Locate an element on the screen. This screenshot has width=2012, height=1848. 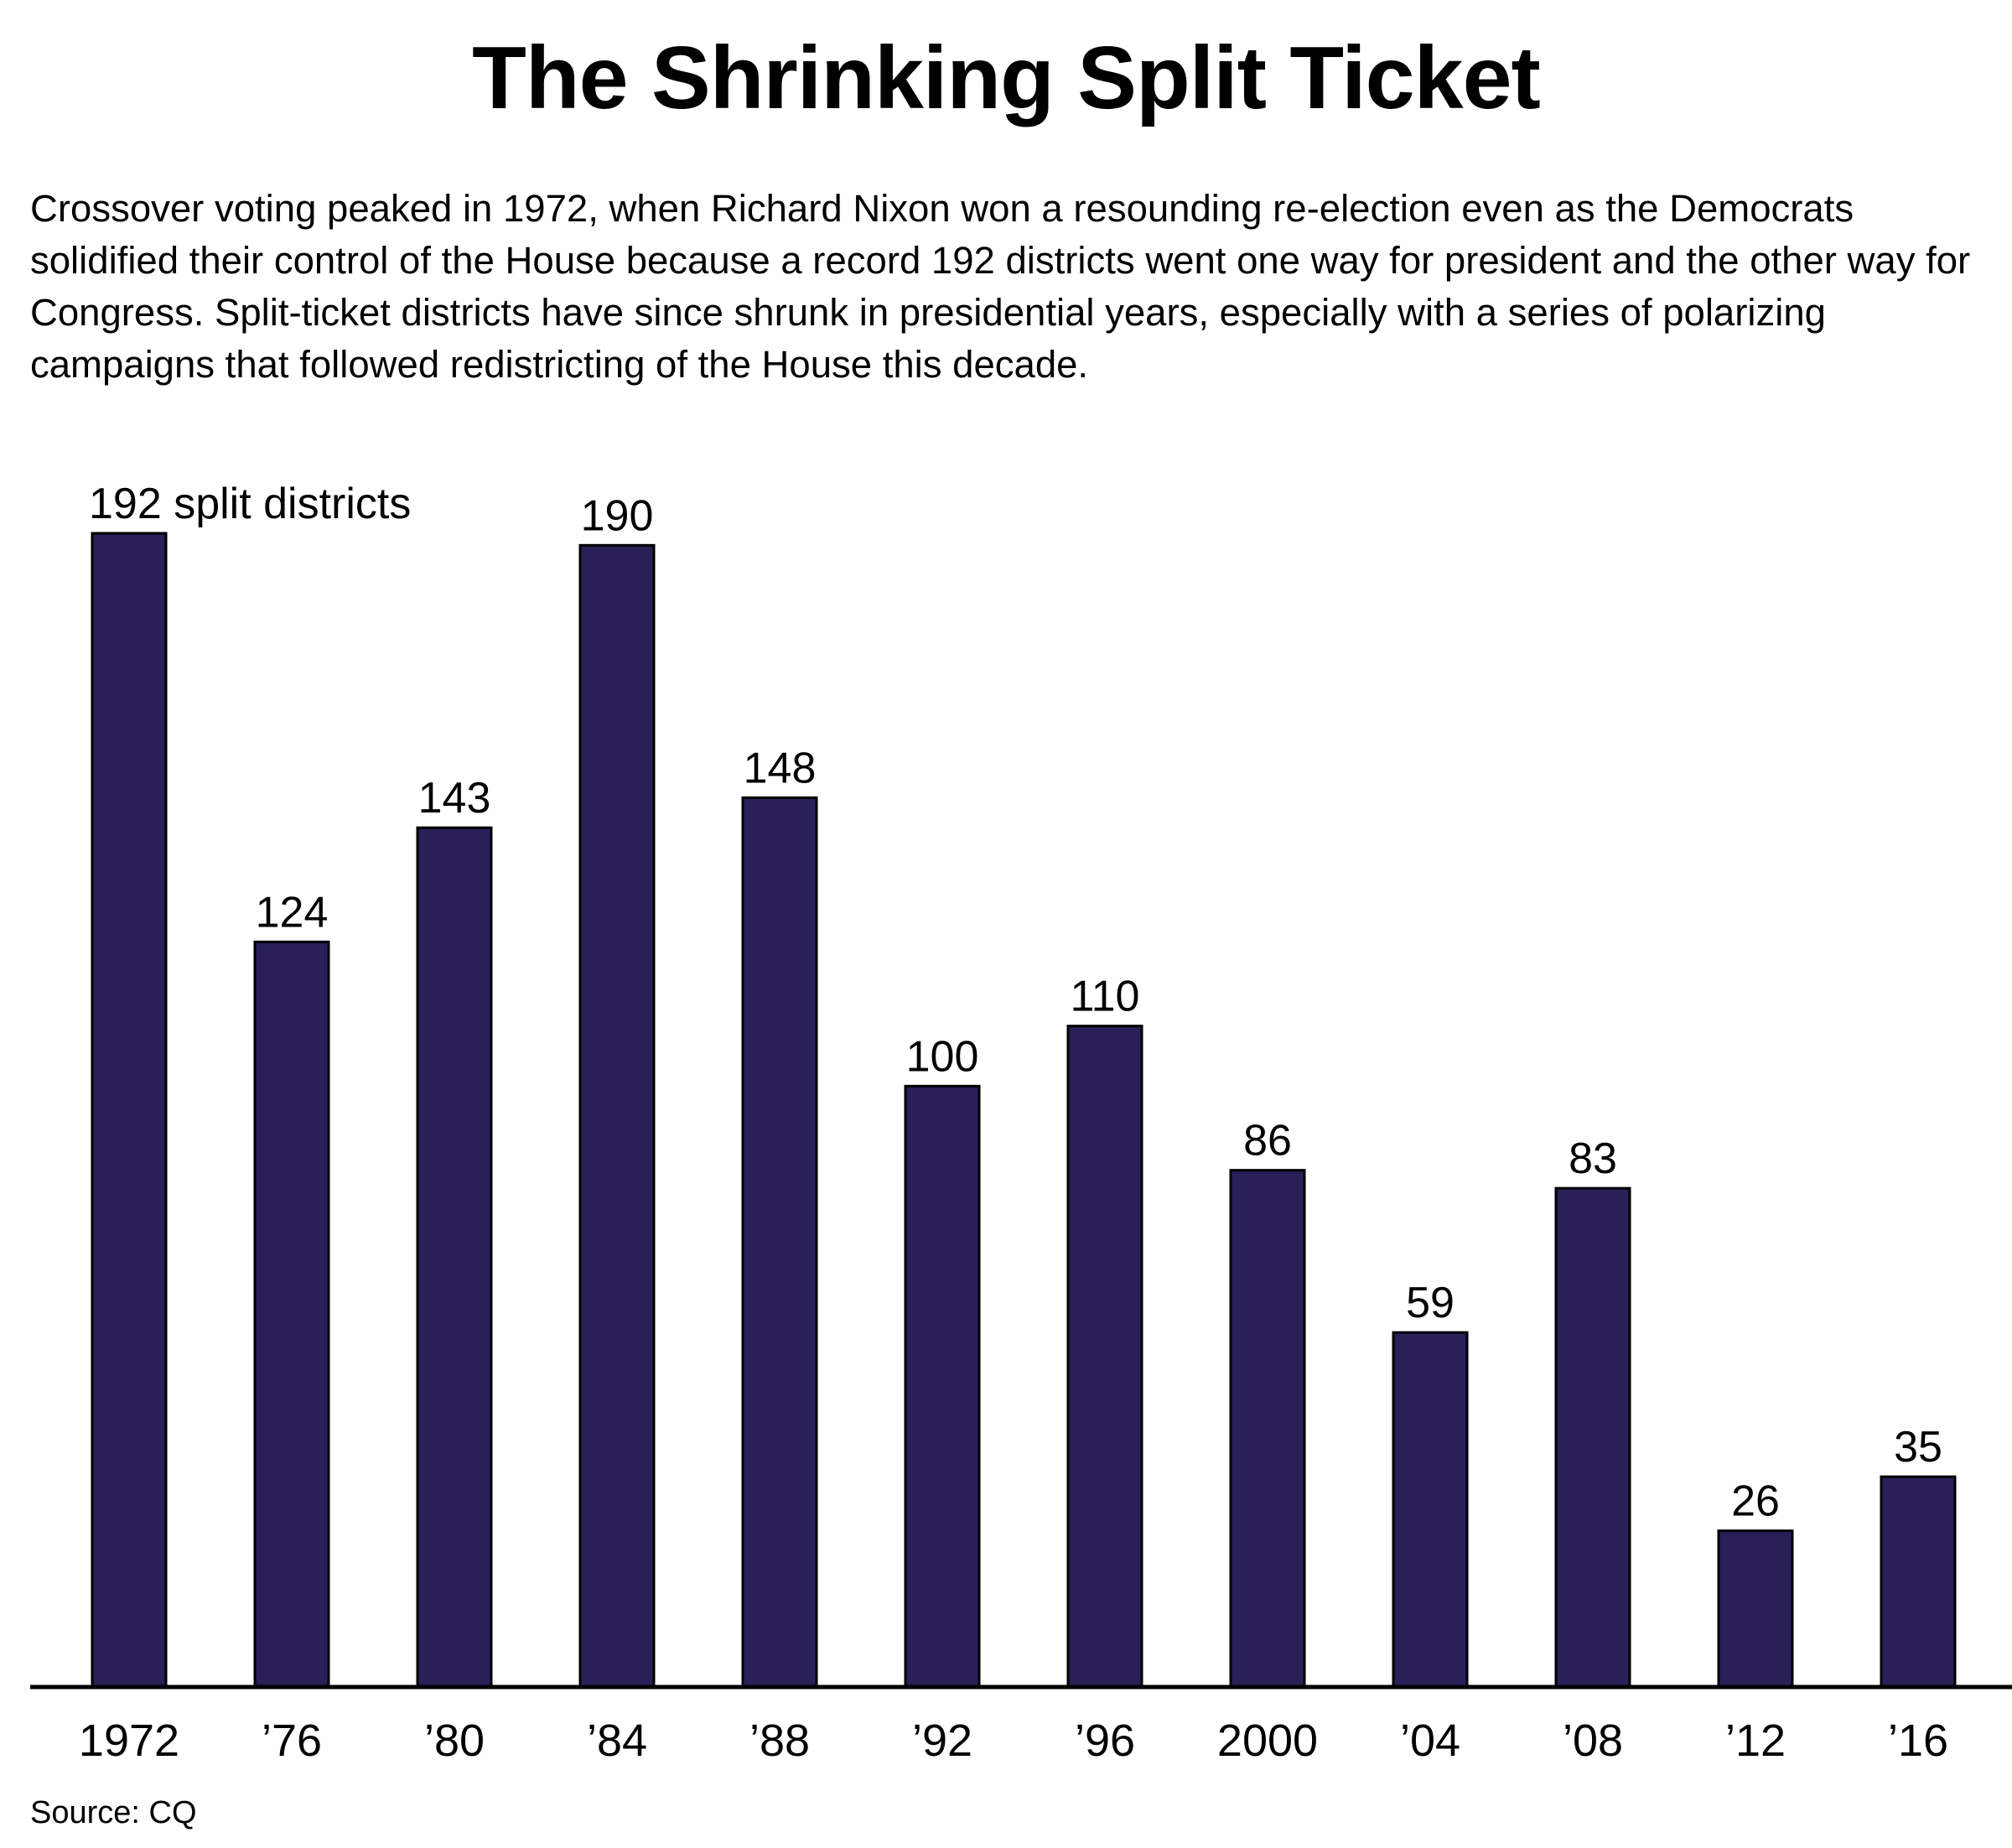
tick-label-11: ’16 is located at coordinates (1918, 1741).